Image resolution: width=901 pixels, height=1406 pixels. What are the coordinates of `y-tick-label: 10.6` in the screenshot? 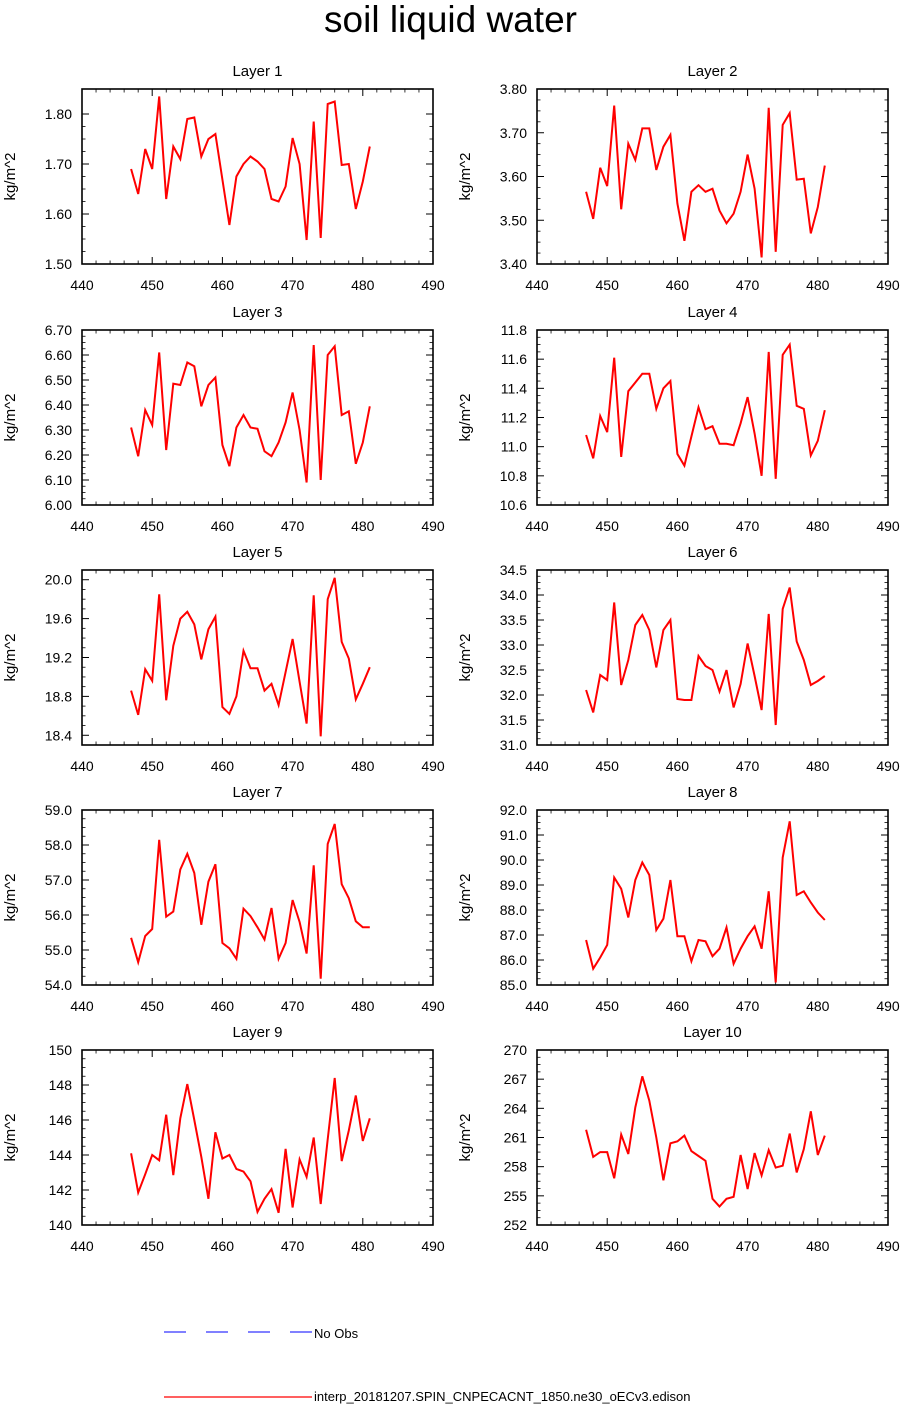 It's located at (513, 505).